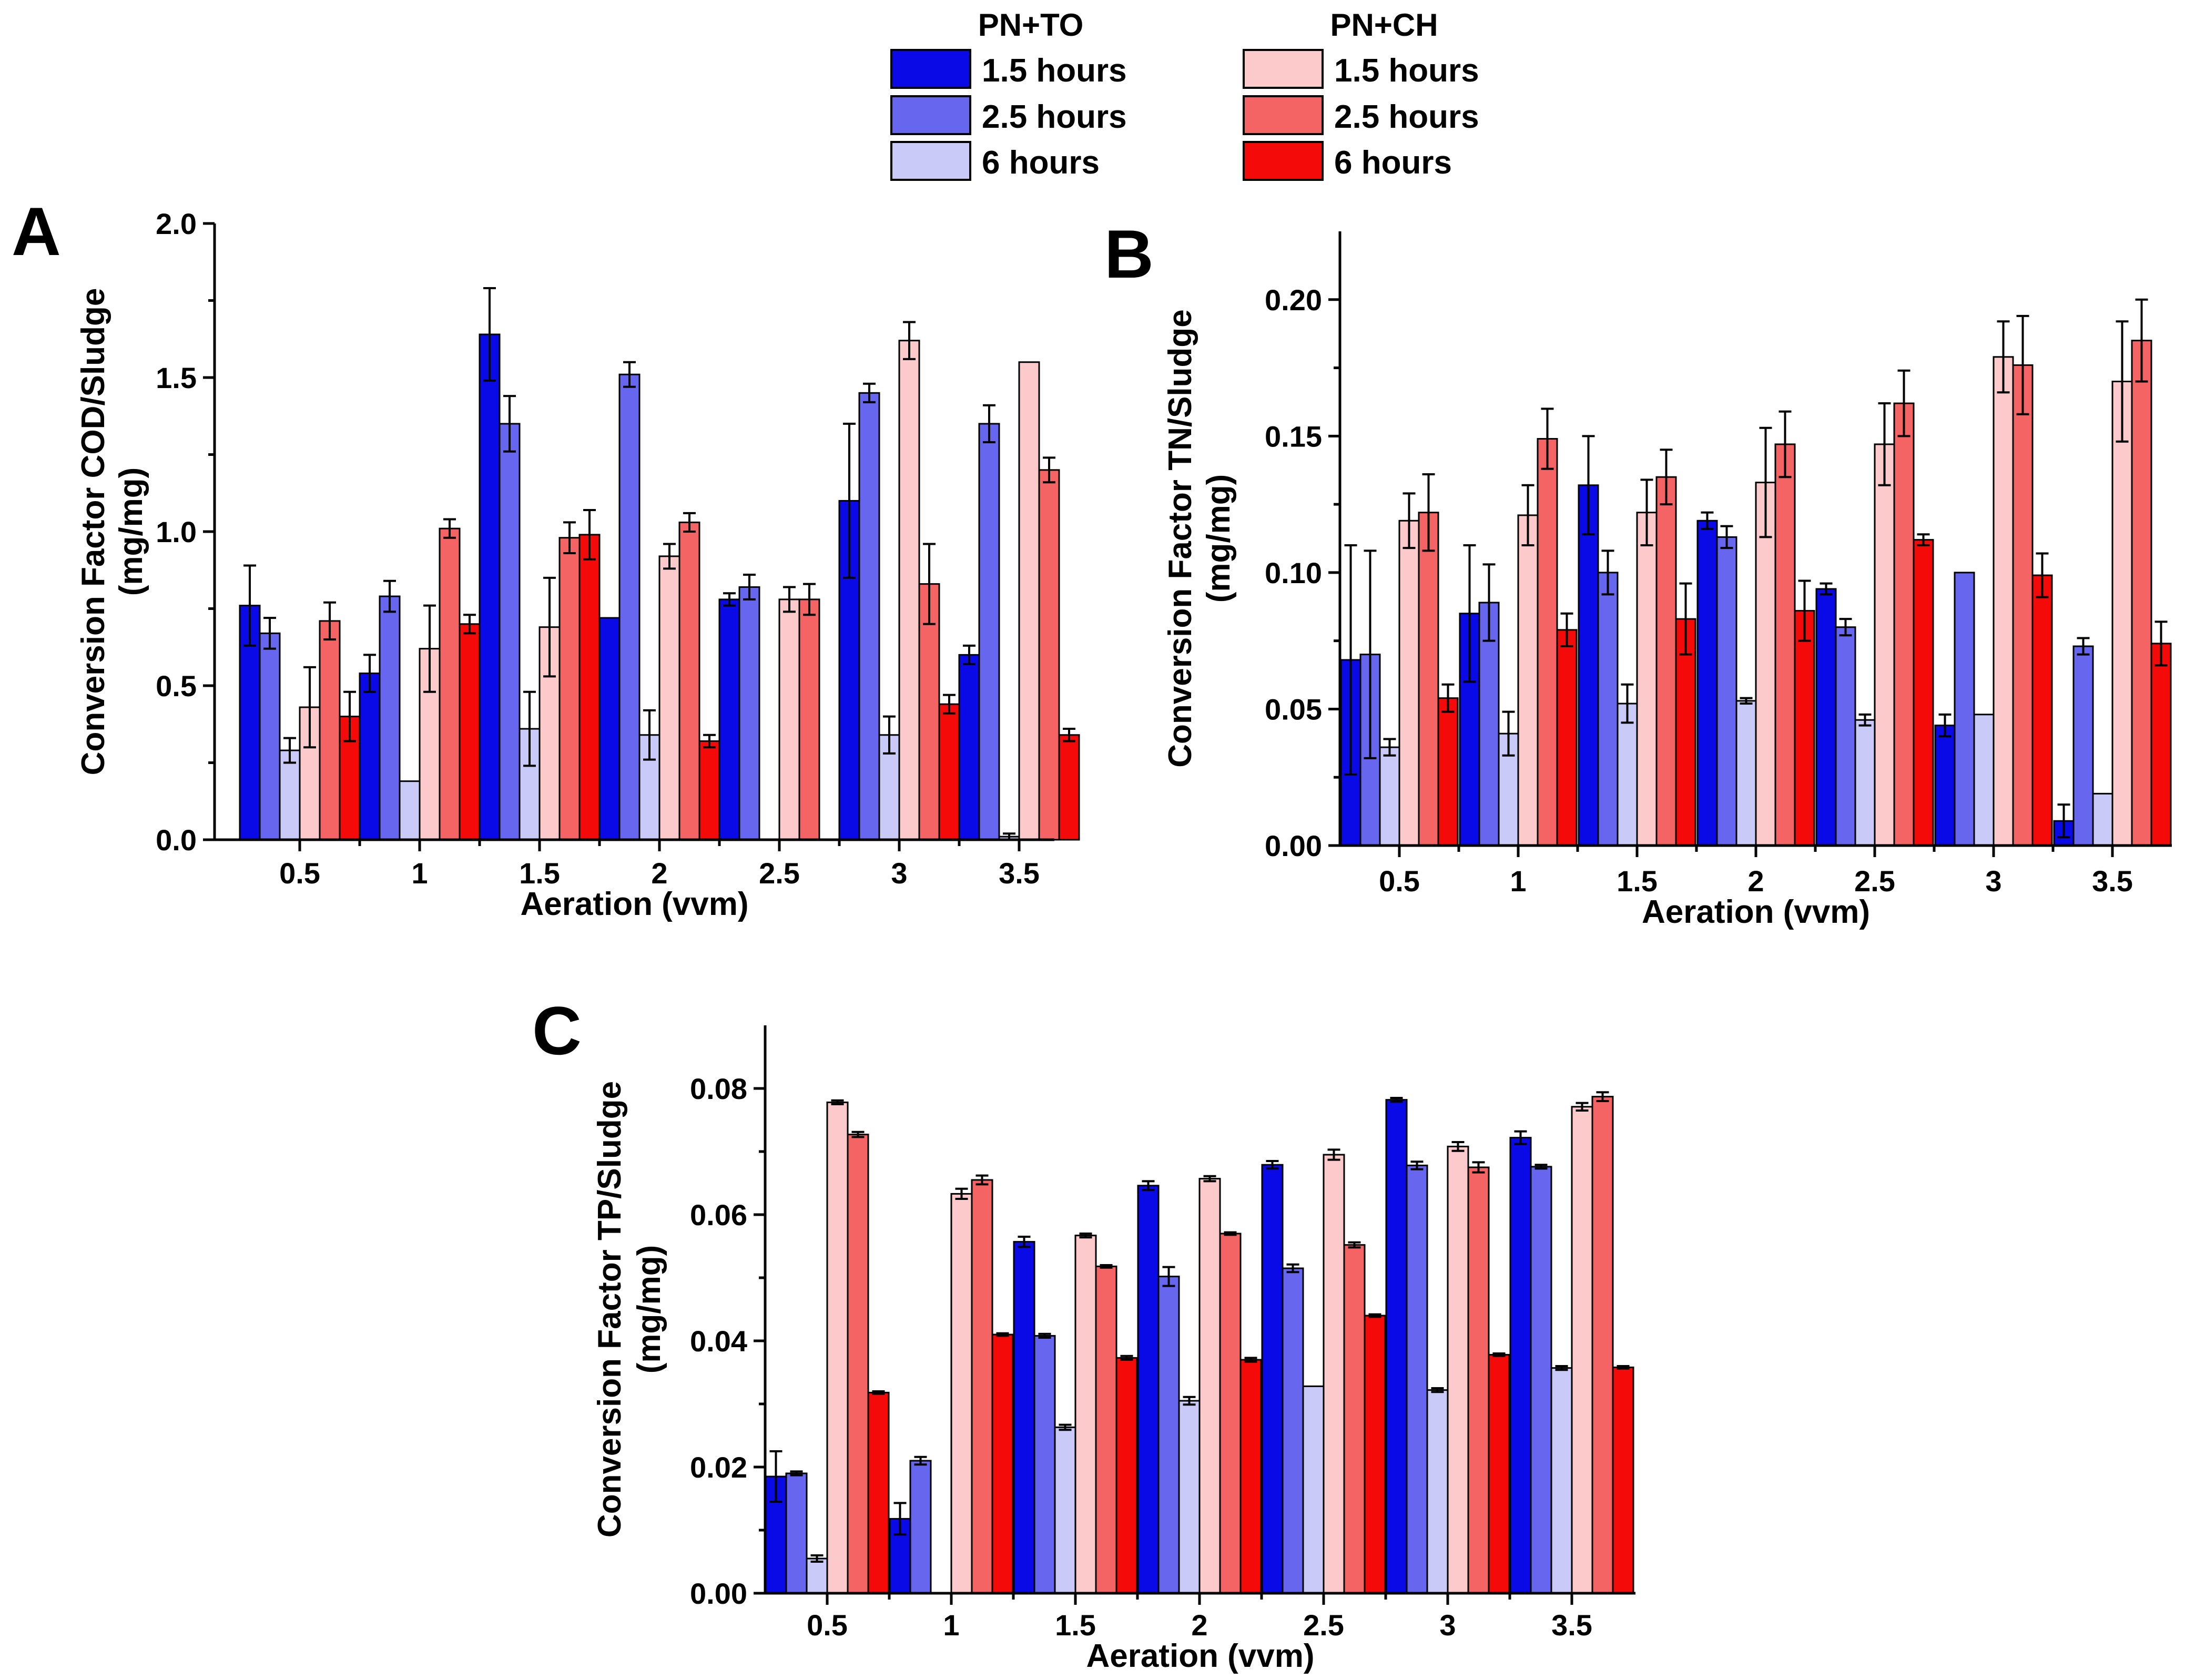 The image size is (2185, 1680). What do you see at coordinates (176, 840) in the screenshot?
I see `ytick-label-a: 0.0` at bounding box center [176, 840].